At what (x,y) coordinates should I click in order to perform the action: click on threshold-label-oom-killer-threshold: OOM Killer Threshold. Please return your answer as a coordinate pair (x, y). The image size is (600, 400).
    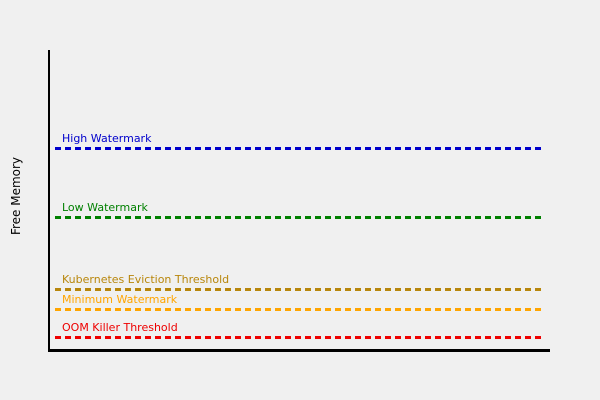
    Looking at the image, I should click on (120, 327).